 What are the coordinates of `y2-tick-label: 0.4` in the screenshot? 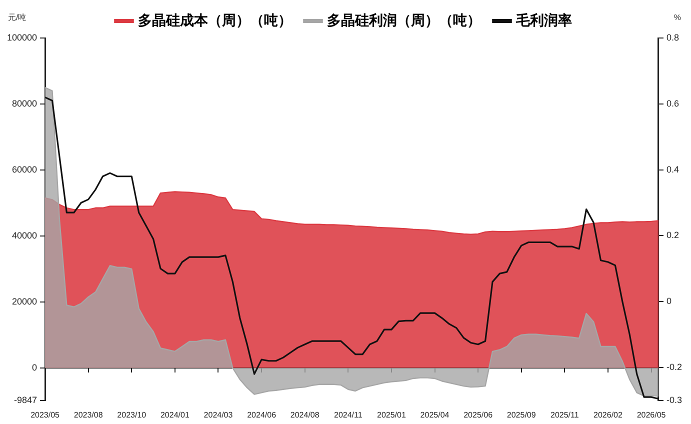 It's located at (673, 169).